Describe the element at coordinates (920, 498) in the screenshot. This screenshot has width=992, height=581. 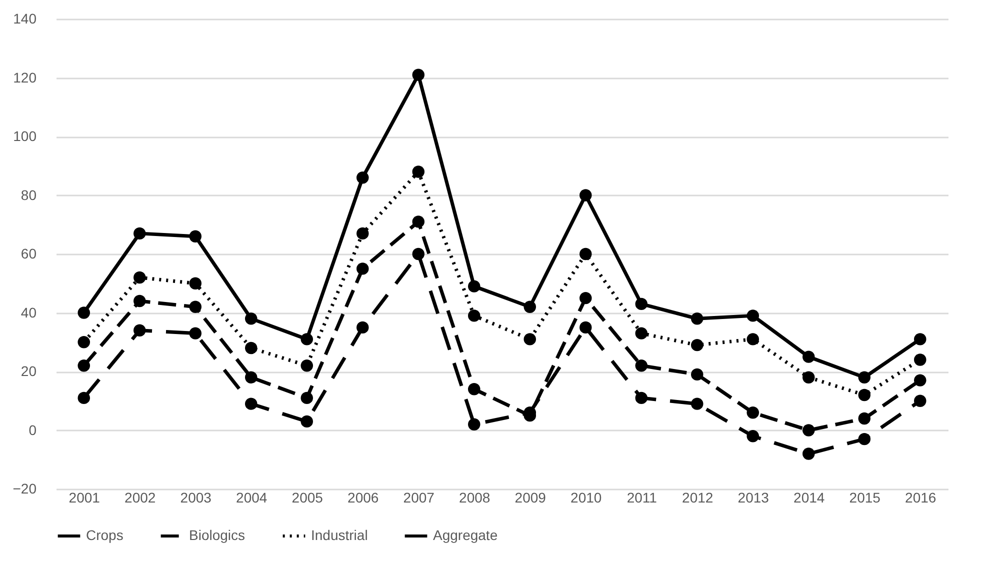
I see `x-tick-label: 2016` at that location.